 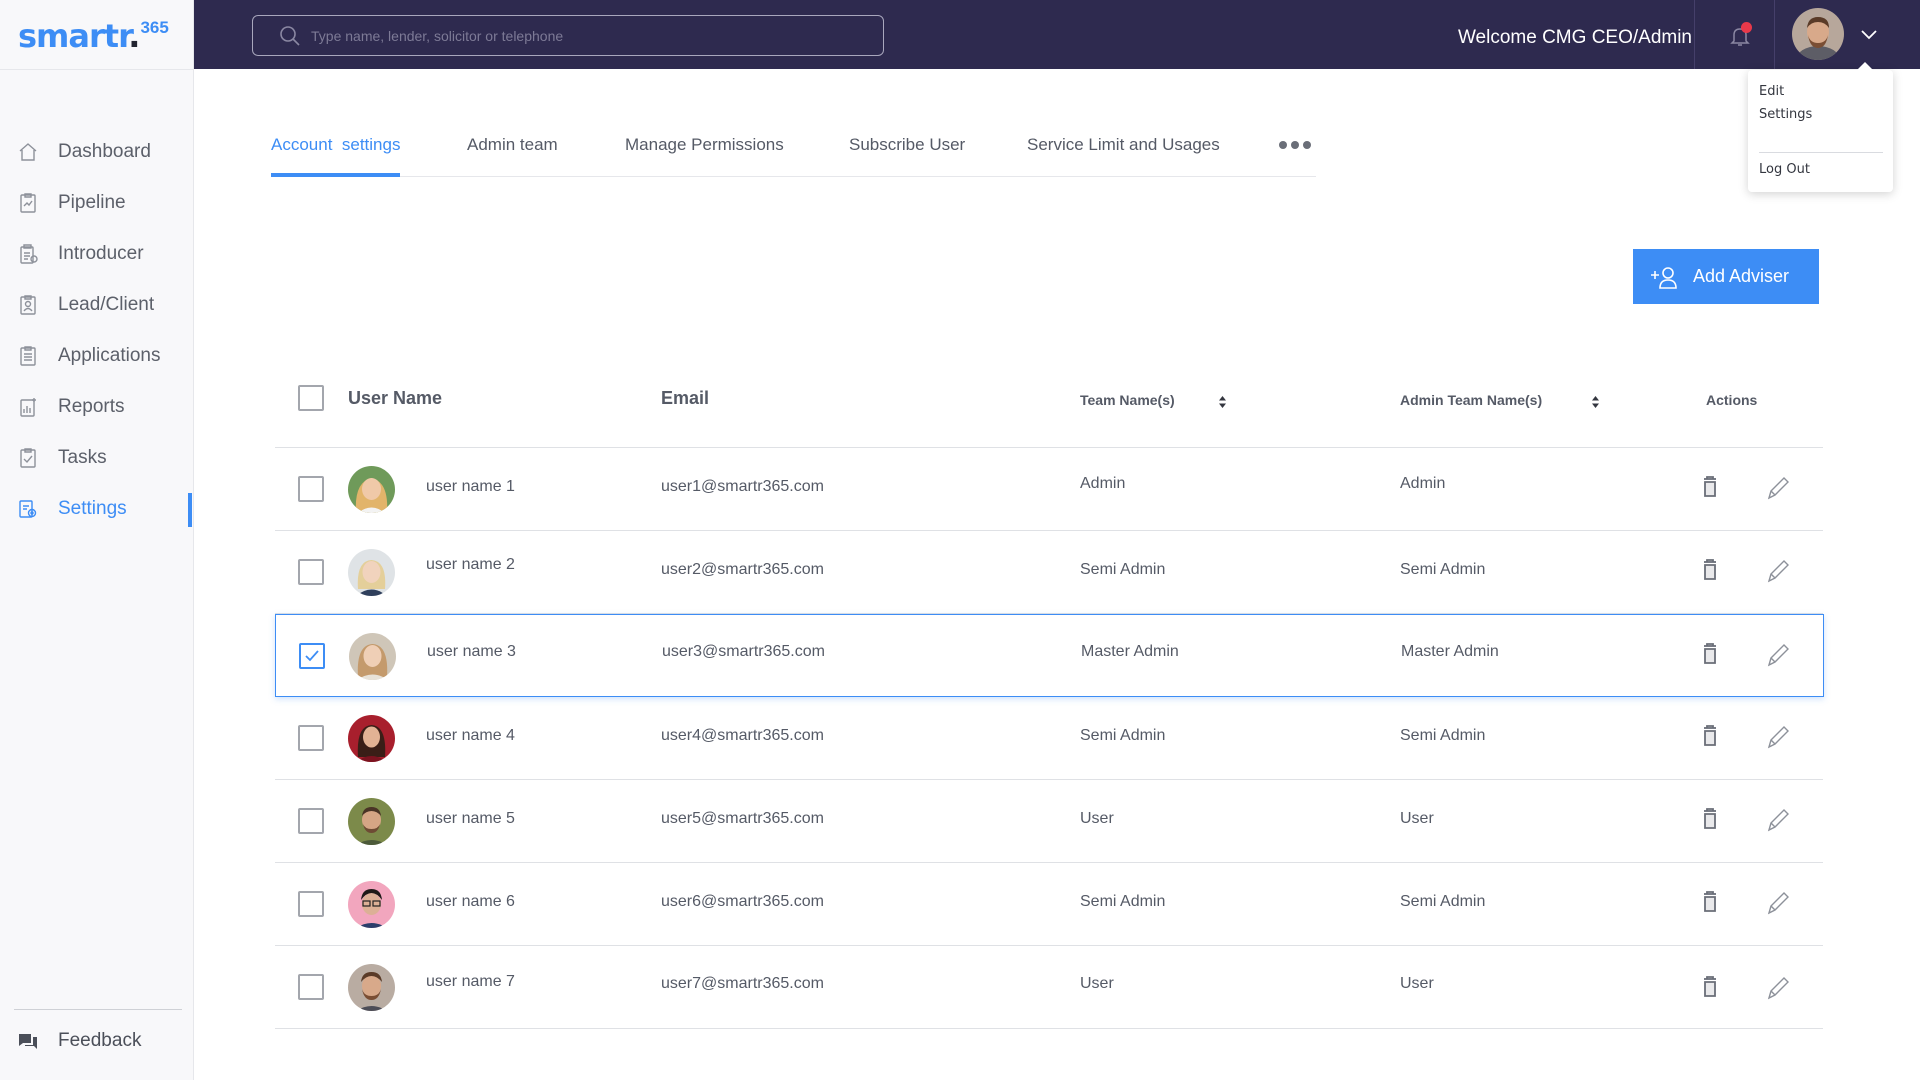 I want to click on sidebar-item-label: Tasks, so click(x=82, y=457).